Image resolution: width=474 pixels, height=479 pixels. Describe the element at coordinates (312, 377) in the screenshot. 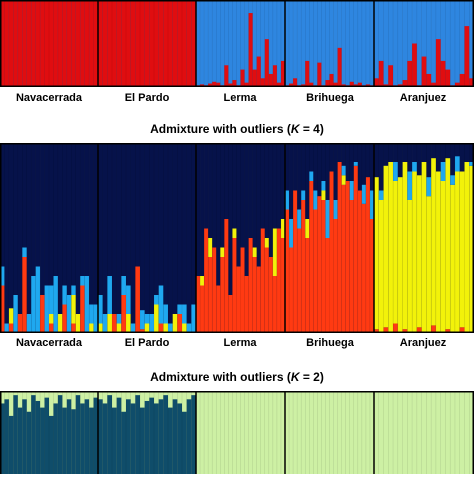

I see `title-rest: = 2)` at that location.